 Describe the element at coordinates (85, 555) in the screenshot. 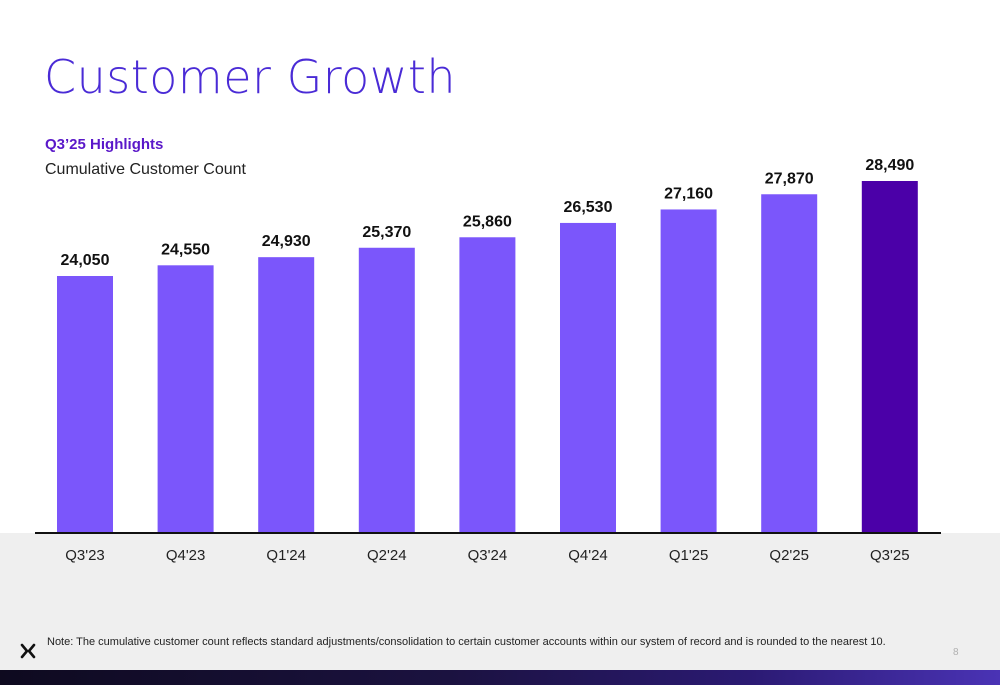

I see `x-tick-label: Q3'23` at that location.